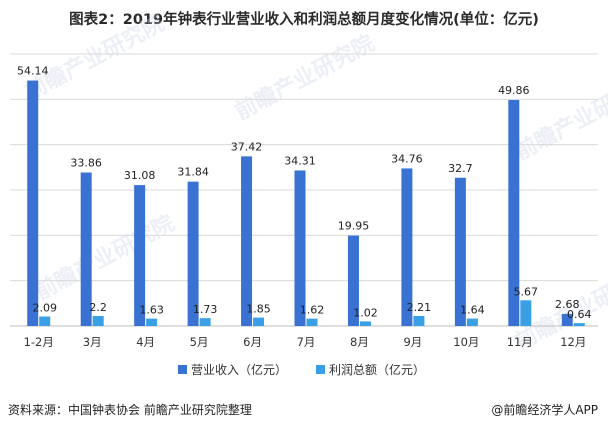 This screenshot has width=608, height=428. Describe the element at coordinates (247, 146) in the screenshot. I see `revenue-data-label: 37.42` at that location.